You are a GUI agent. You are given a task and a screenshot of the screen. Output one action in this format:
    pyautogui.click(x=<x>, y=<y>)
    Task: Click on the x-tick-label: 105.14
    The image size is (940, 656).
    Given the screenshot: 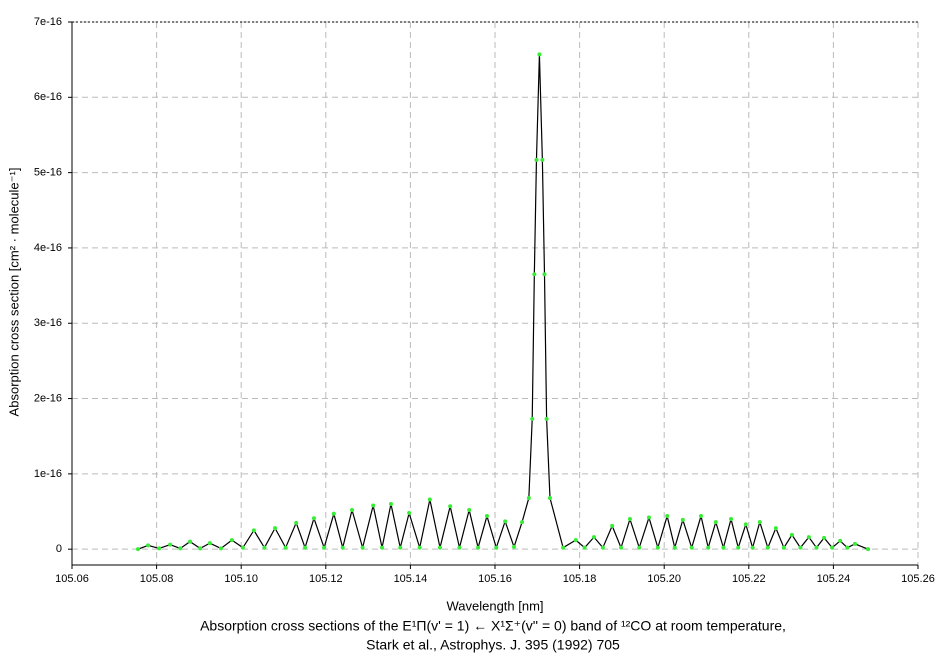 What is the action you would take?
    pyautogui.click(x=411, y=579)
    